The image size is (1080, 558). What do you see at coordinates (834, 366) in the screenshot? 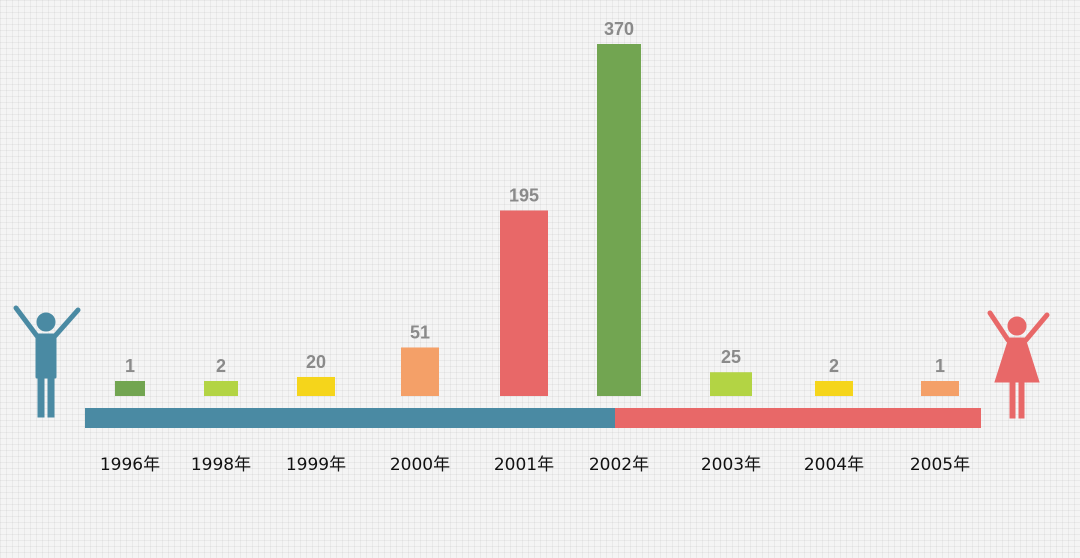
I see `bar-value-label-7: 2` at bounding box center [834, 366].